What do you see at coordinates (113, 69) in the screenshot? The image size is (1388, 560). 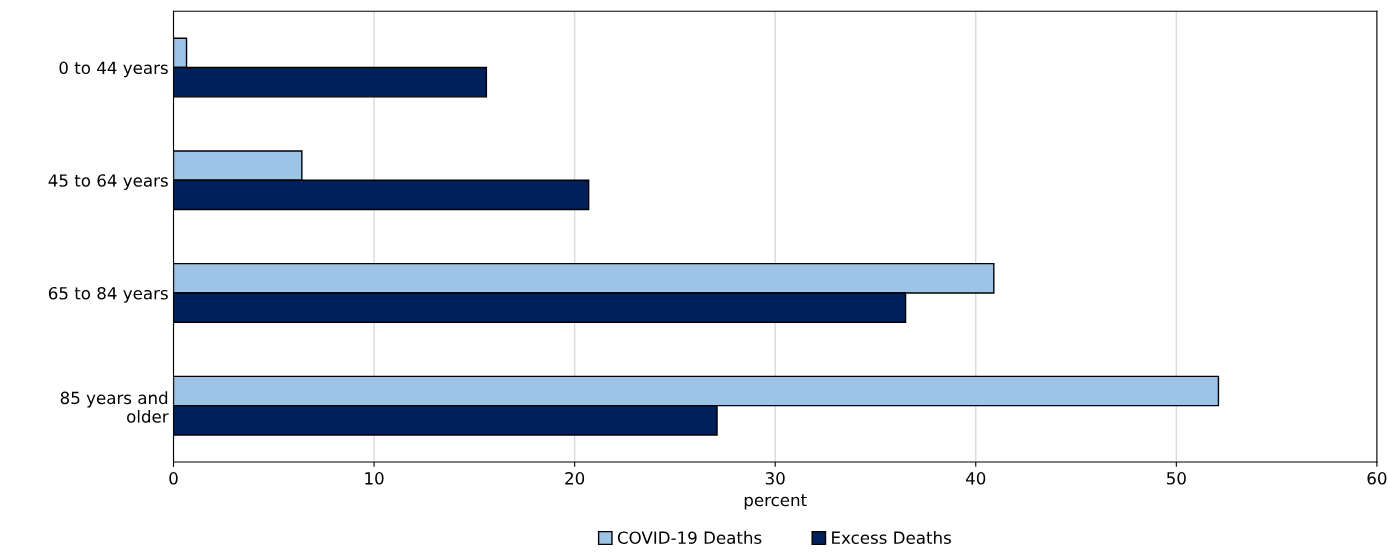 I see `y-tick-label: 0 to 44 years` at bounding box center [113, 69].